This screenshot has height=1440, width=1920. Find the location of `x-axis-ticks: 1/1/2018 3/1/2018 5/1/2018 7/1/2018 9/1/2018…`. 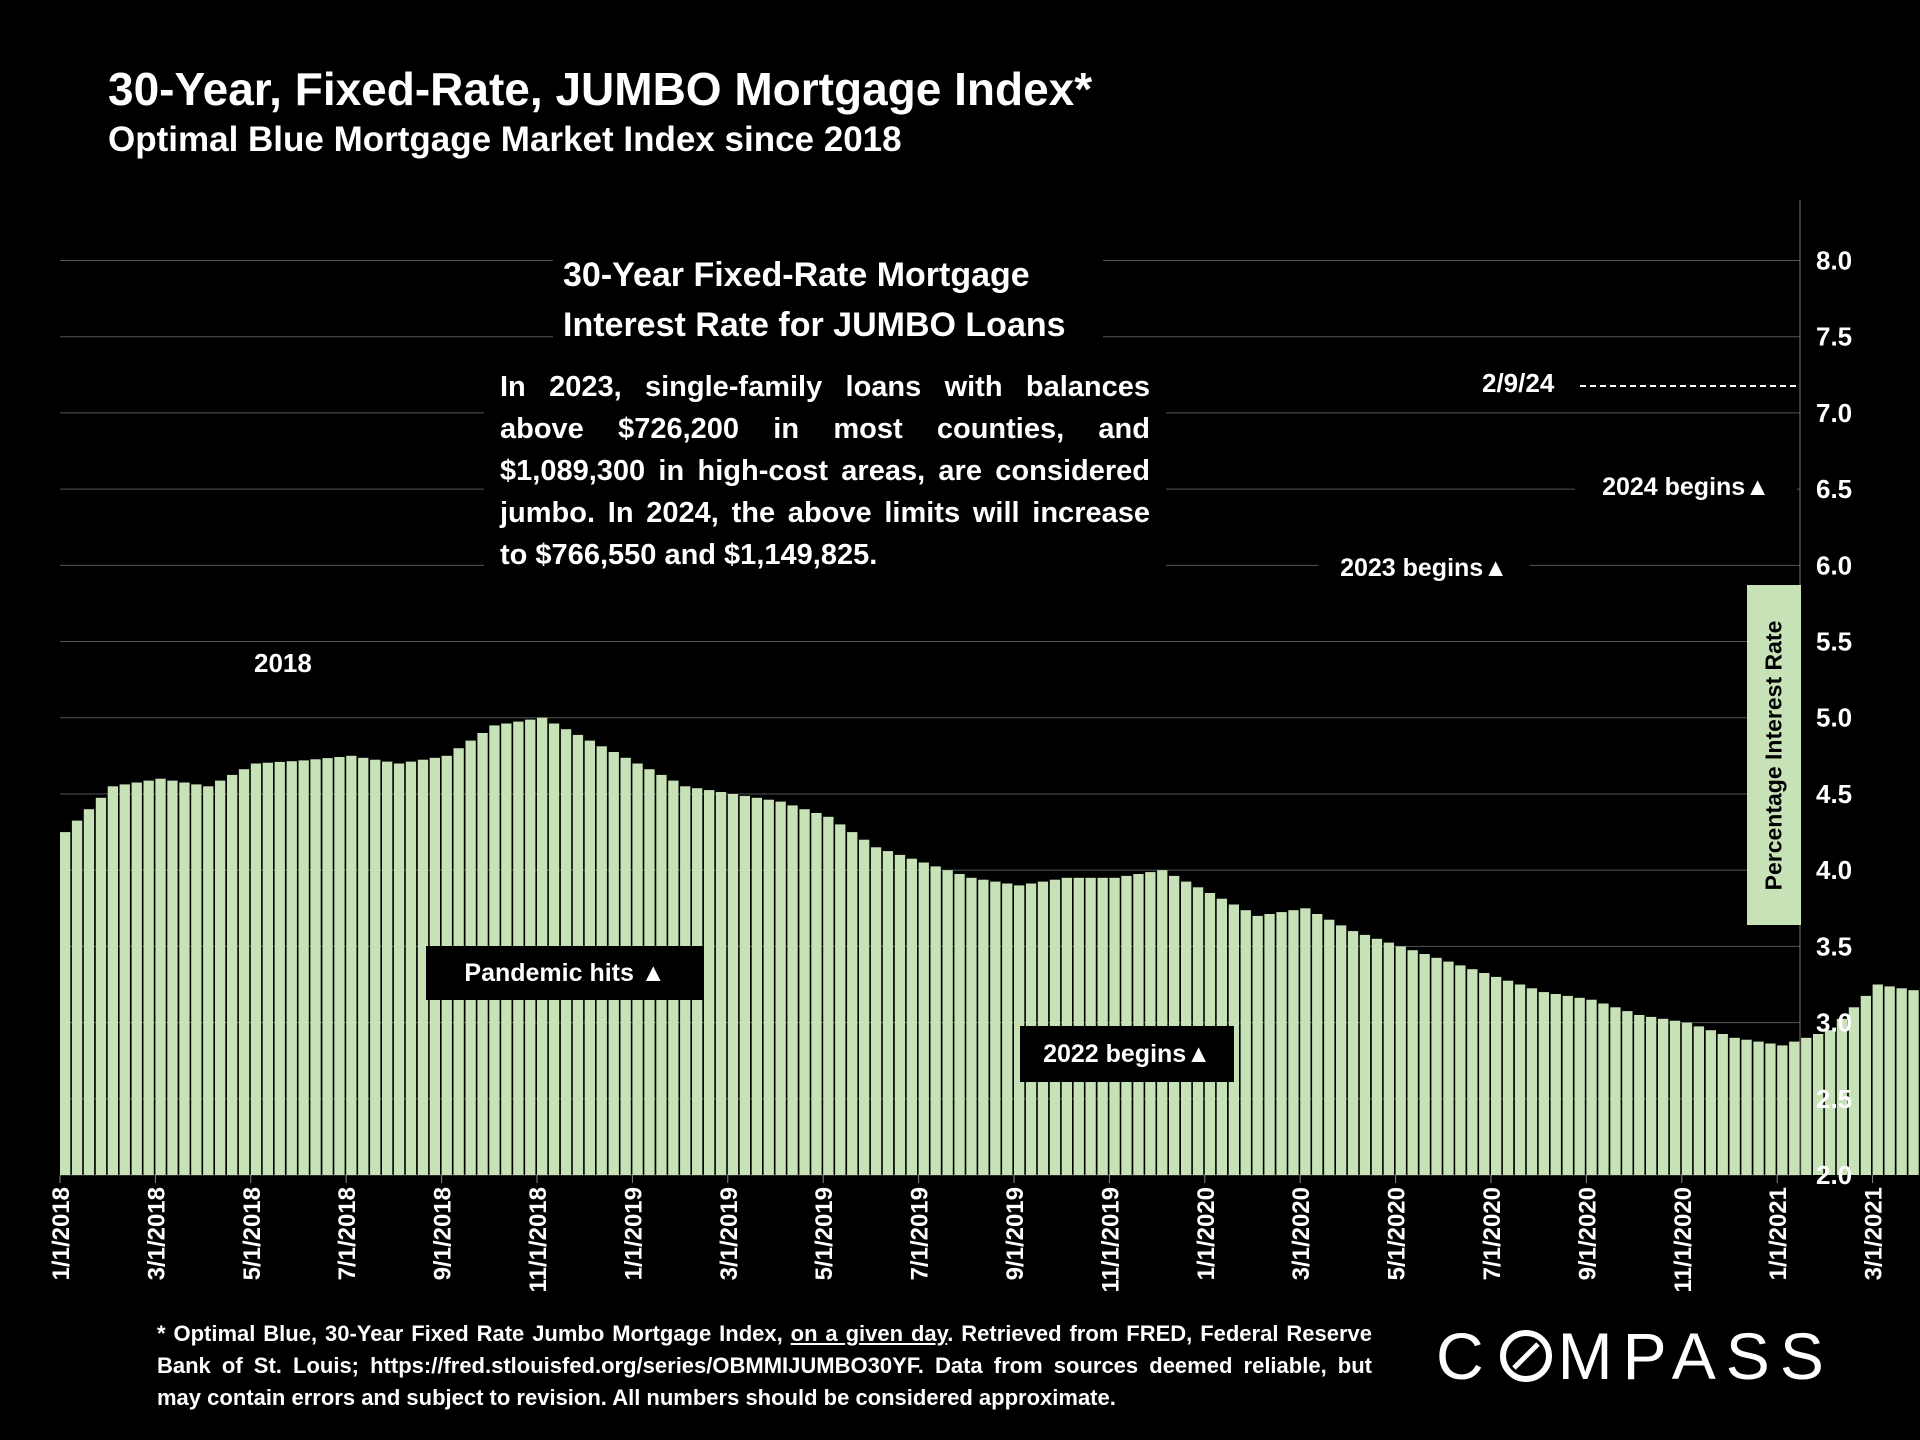

x-axis-ticks: 1/1/2018 3/1/2018 5/1/2018 7/1/2018 9/1/2018… is located at coordinates (968, 1233).